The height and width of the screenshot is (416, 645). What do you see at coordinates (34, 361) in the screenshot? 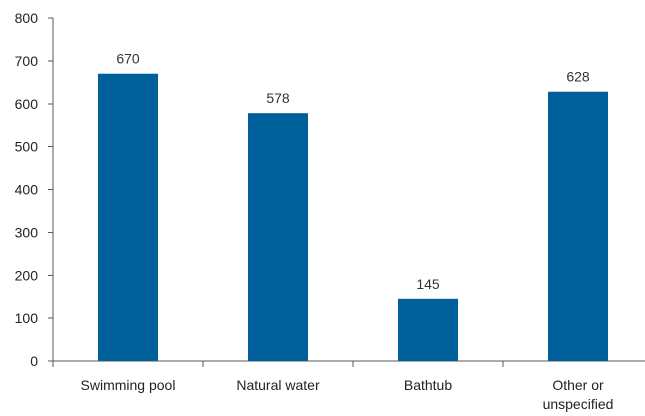
I see `y-tick-label: 0` at bounding box center [34, 361].